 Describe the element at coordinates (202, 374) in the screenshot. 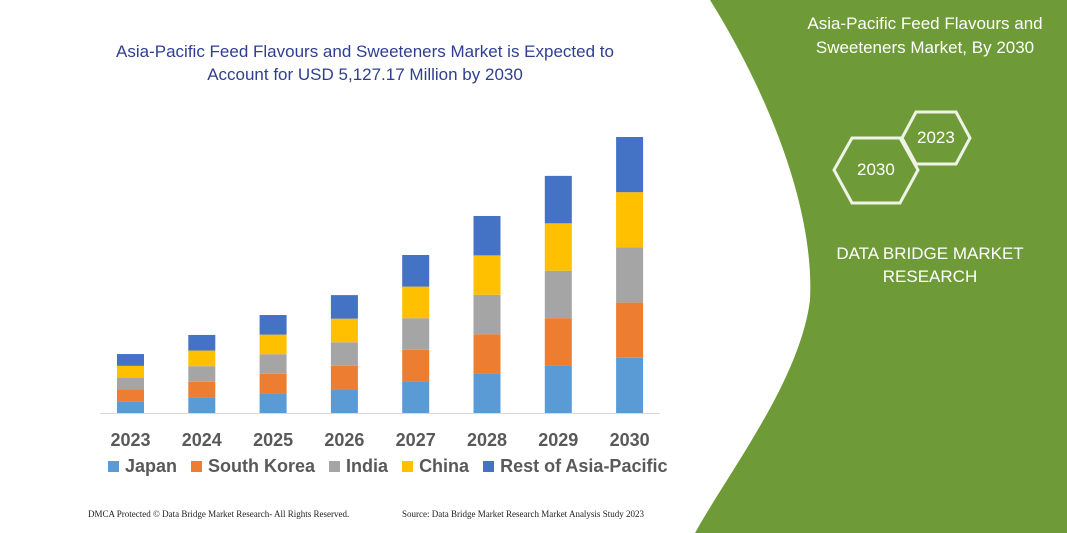

I see `bar-segment-2024-india` at that location.